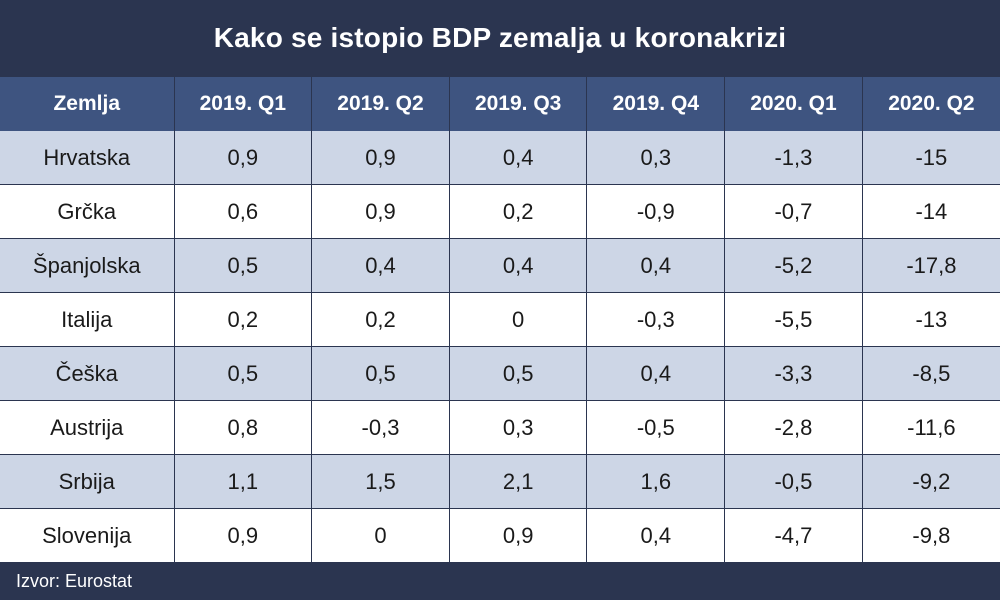 Image resolution: width=1000 pixels, height=600 pixels. I want to click on table-row: Slovenija 0,9 0 0,9 0,4 -4,7 -9,8, so click(500, 535).